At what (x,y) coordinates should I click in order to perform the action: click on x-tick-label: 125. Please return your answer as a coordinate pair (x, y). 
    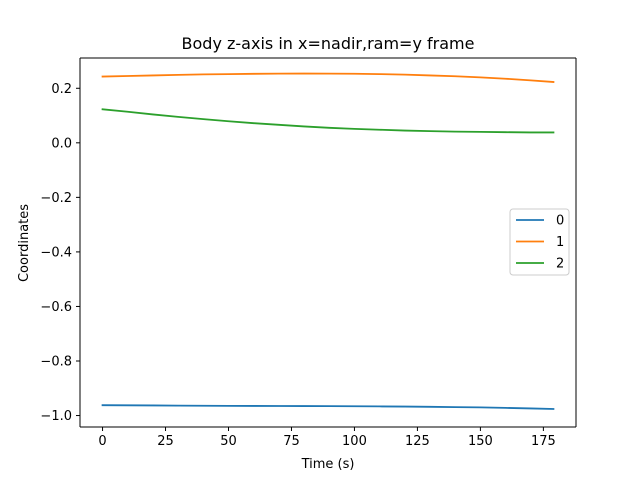
    Looking at the image, I should click on (417, 441).